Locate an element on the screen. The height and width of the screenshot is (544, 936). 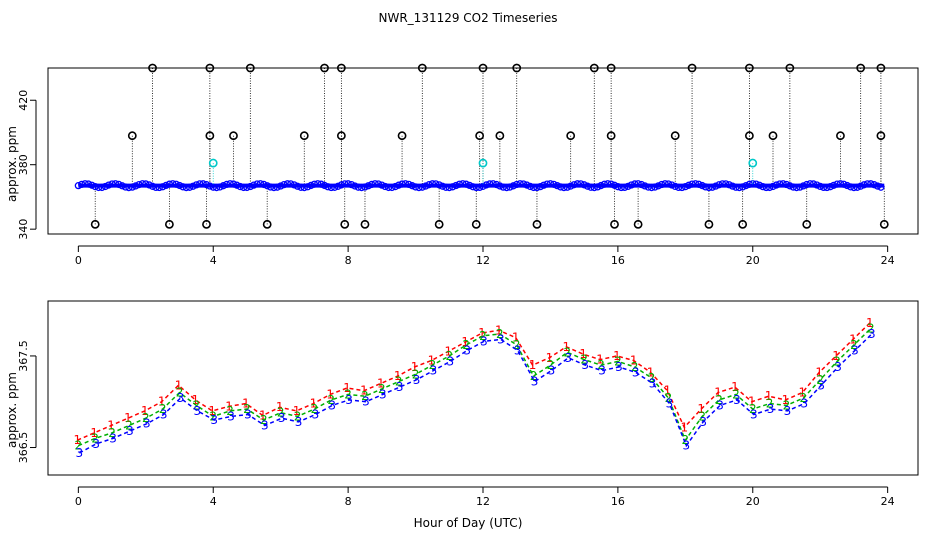
flagged-point is located at coordinates (753, 163).